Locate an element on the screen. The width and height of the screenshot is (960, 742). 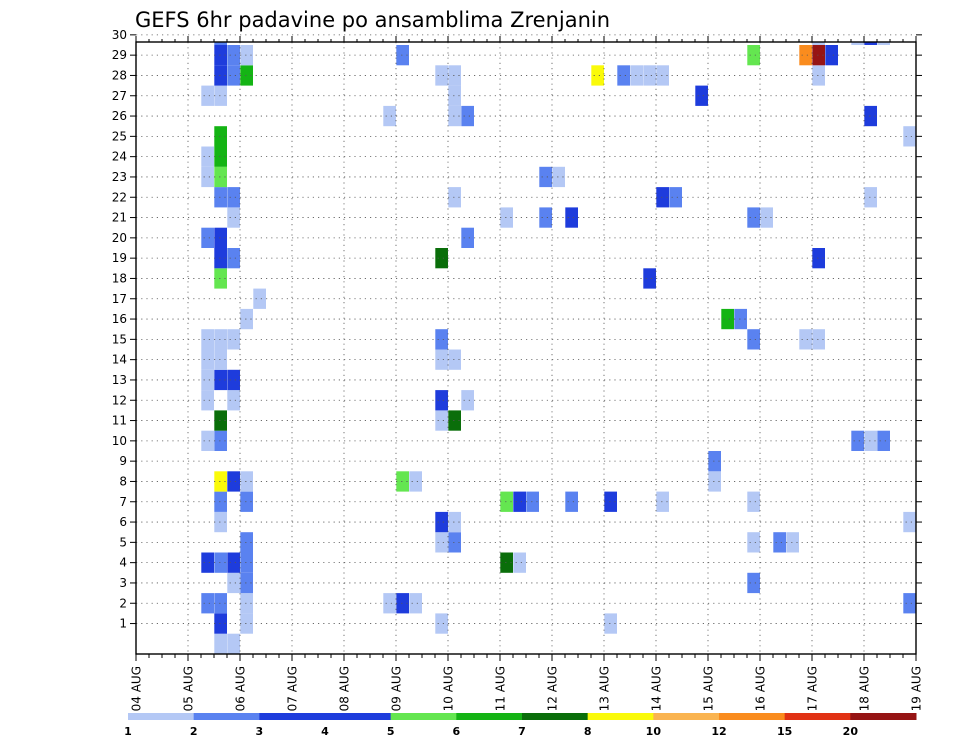
y-tick-label: 14 is located at coordinates (119, 360).